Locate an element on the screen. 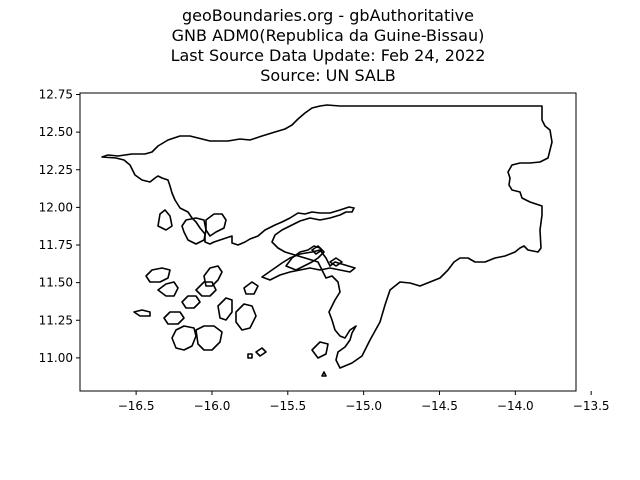  y-tick-label: 12.25 is located at coordinates (56, 170).